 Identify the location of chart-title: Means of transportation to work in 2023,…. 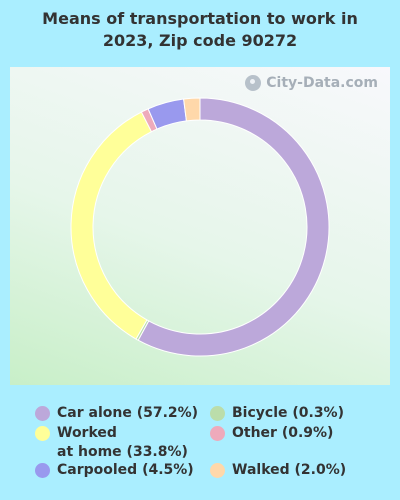
(200, 30).